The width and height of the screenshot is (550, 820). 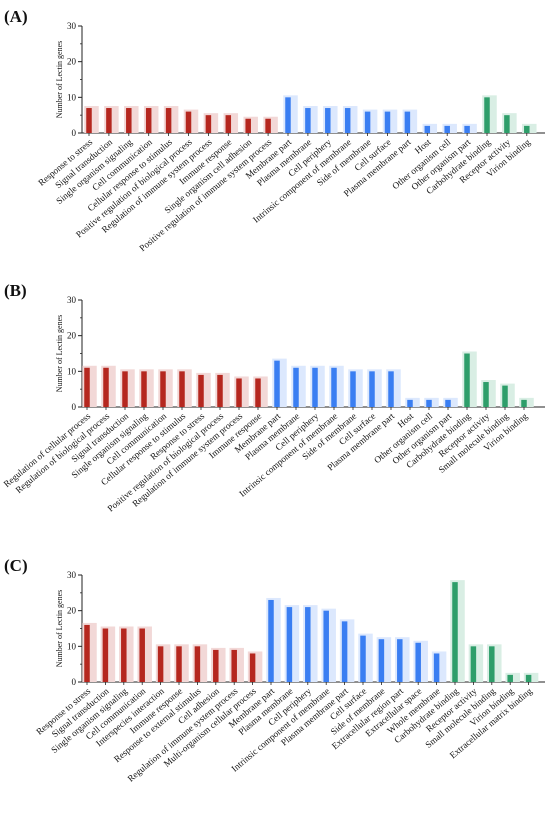 What do you see at coordinates (16, 16) in the screenshot?
I see `panel-label: (A)` at bounding box center [16, 16].